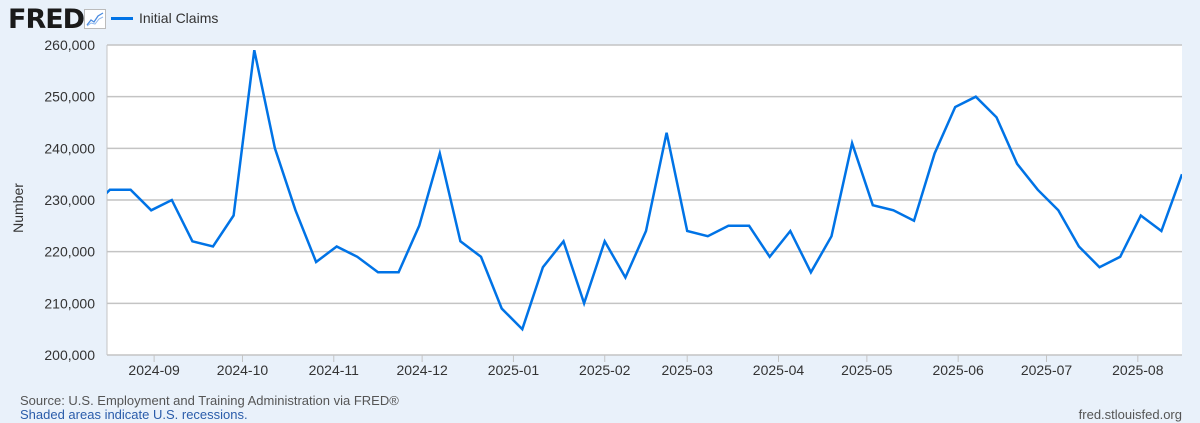  I want to click on x-tick-label: 2024-12, so click(422, 370).